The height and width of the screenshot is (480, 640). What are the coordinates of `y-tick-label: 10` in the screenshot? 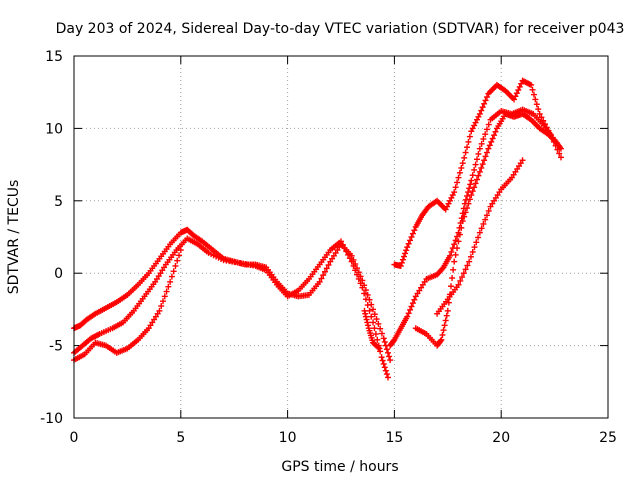 It's located at (54, 129).